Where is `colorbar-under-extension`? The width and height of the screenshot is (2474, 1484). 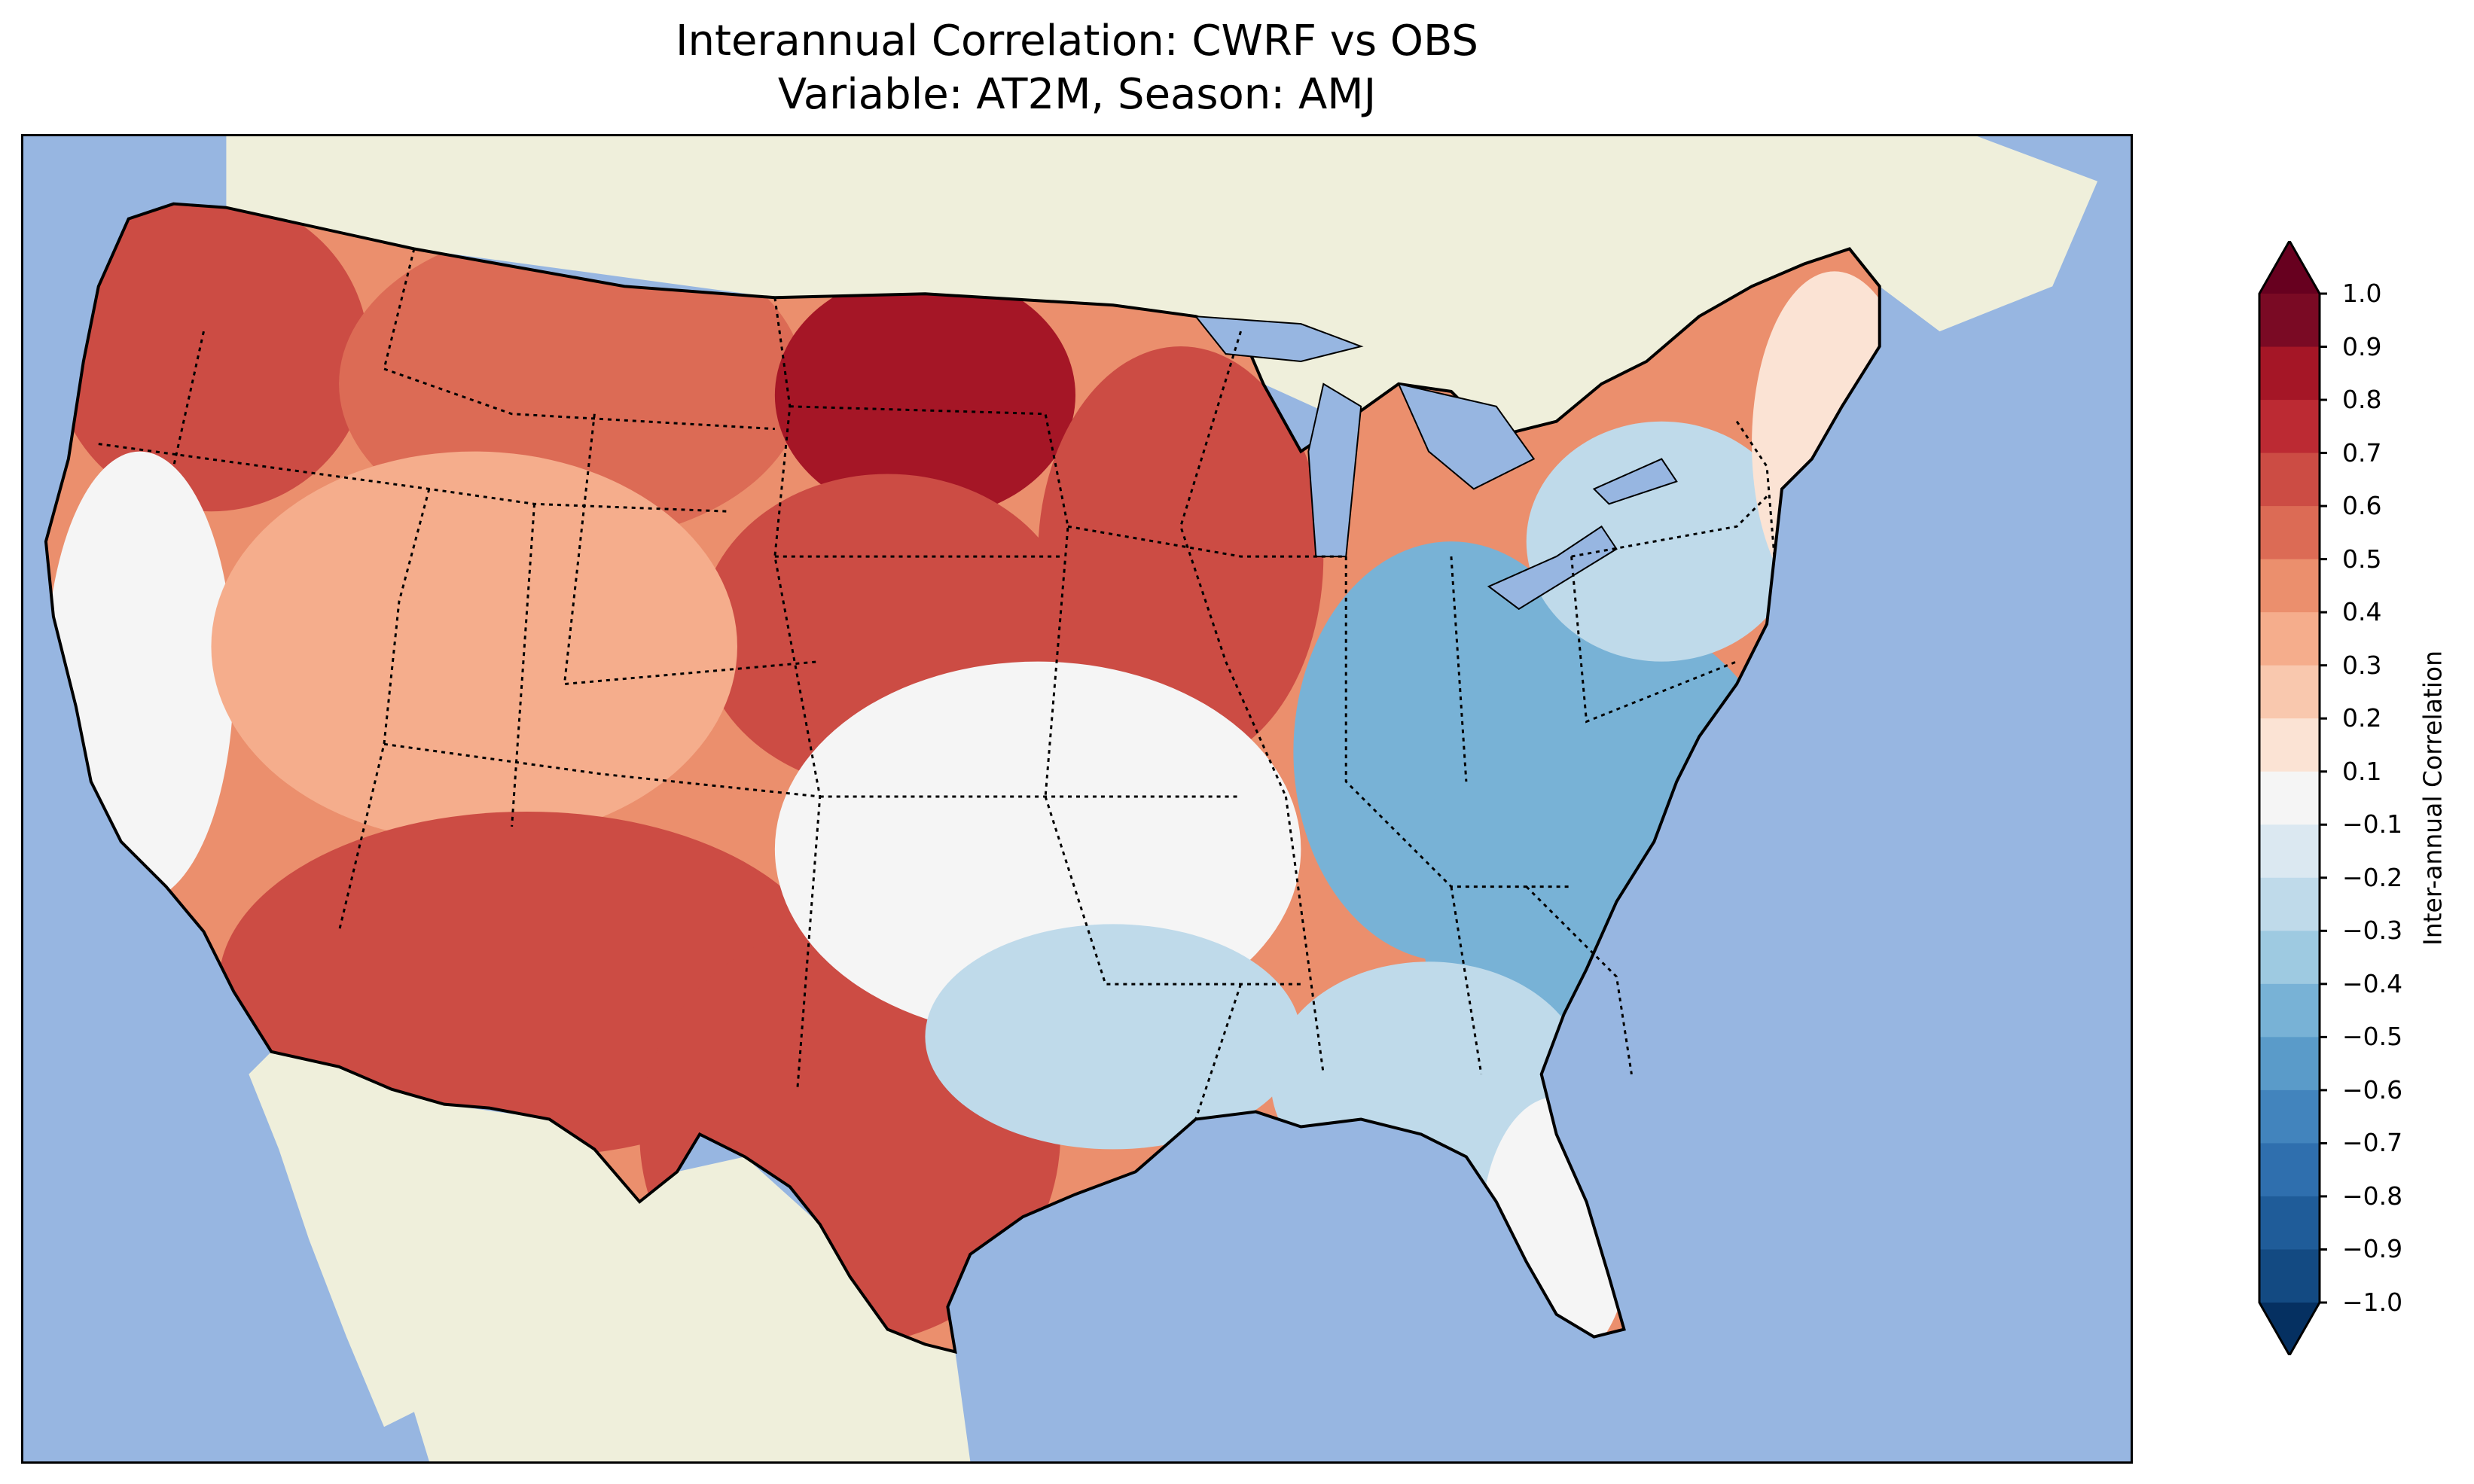 colorbar-under-extension is located at coordinates (2289, 1329).